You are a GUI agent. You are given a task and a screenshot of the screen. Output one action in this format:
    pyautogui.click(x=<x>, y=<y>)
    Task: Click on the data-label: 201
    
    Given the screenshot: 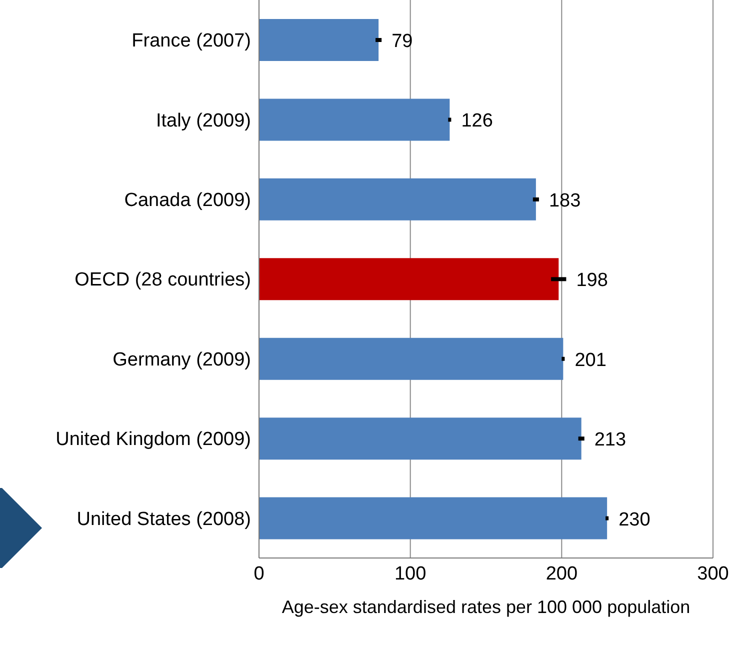 What is the action you would take?
    pyautogui.click(x=590, y=360)
    